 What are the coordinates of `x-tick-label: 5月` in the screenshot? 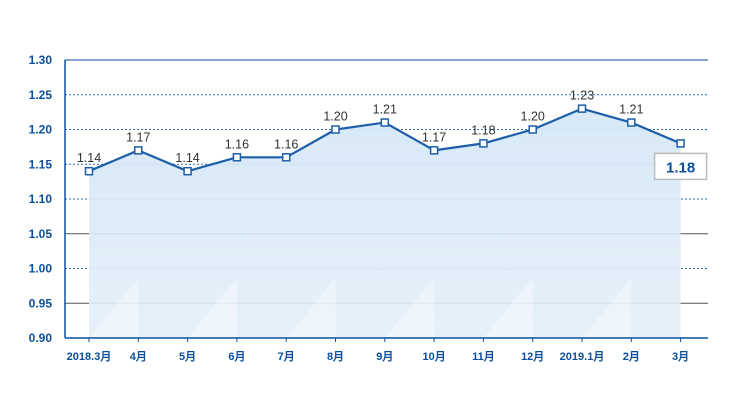 It's located at (187, 356).